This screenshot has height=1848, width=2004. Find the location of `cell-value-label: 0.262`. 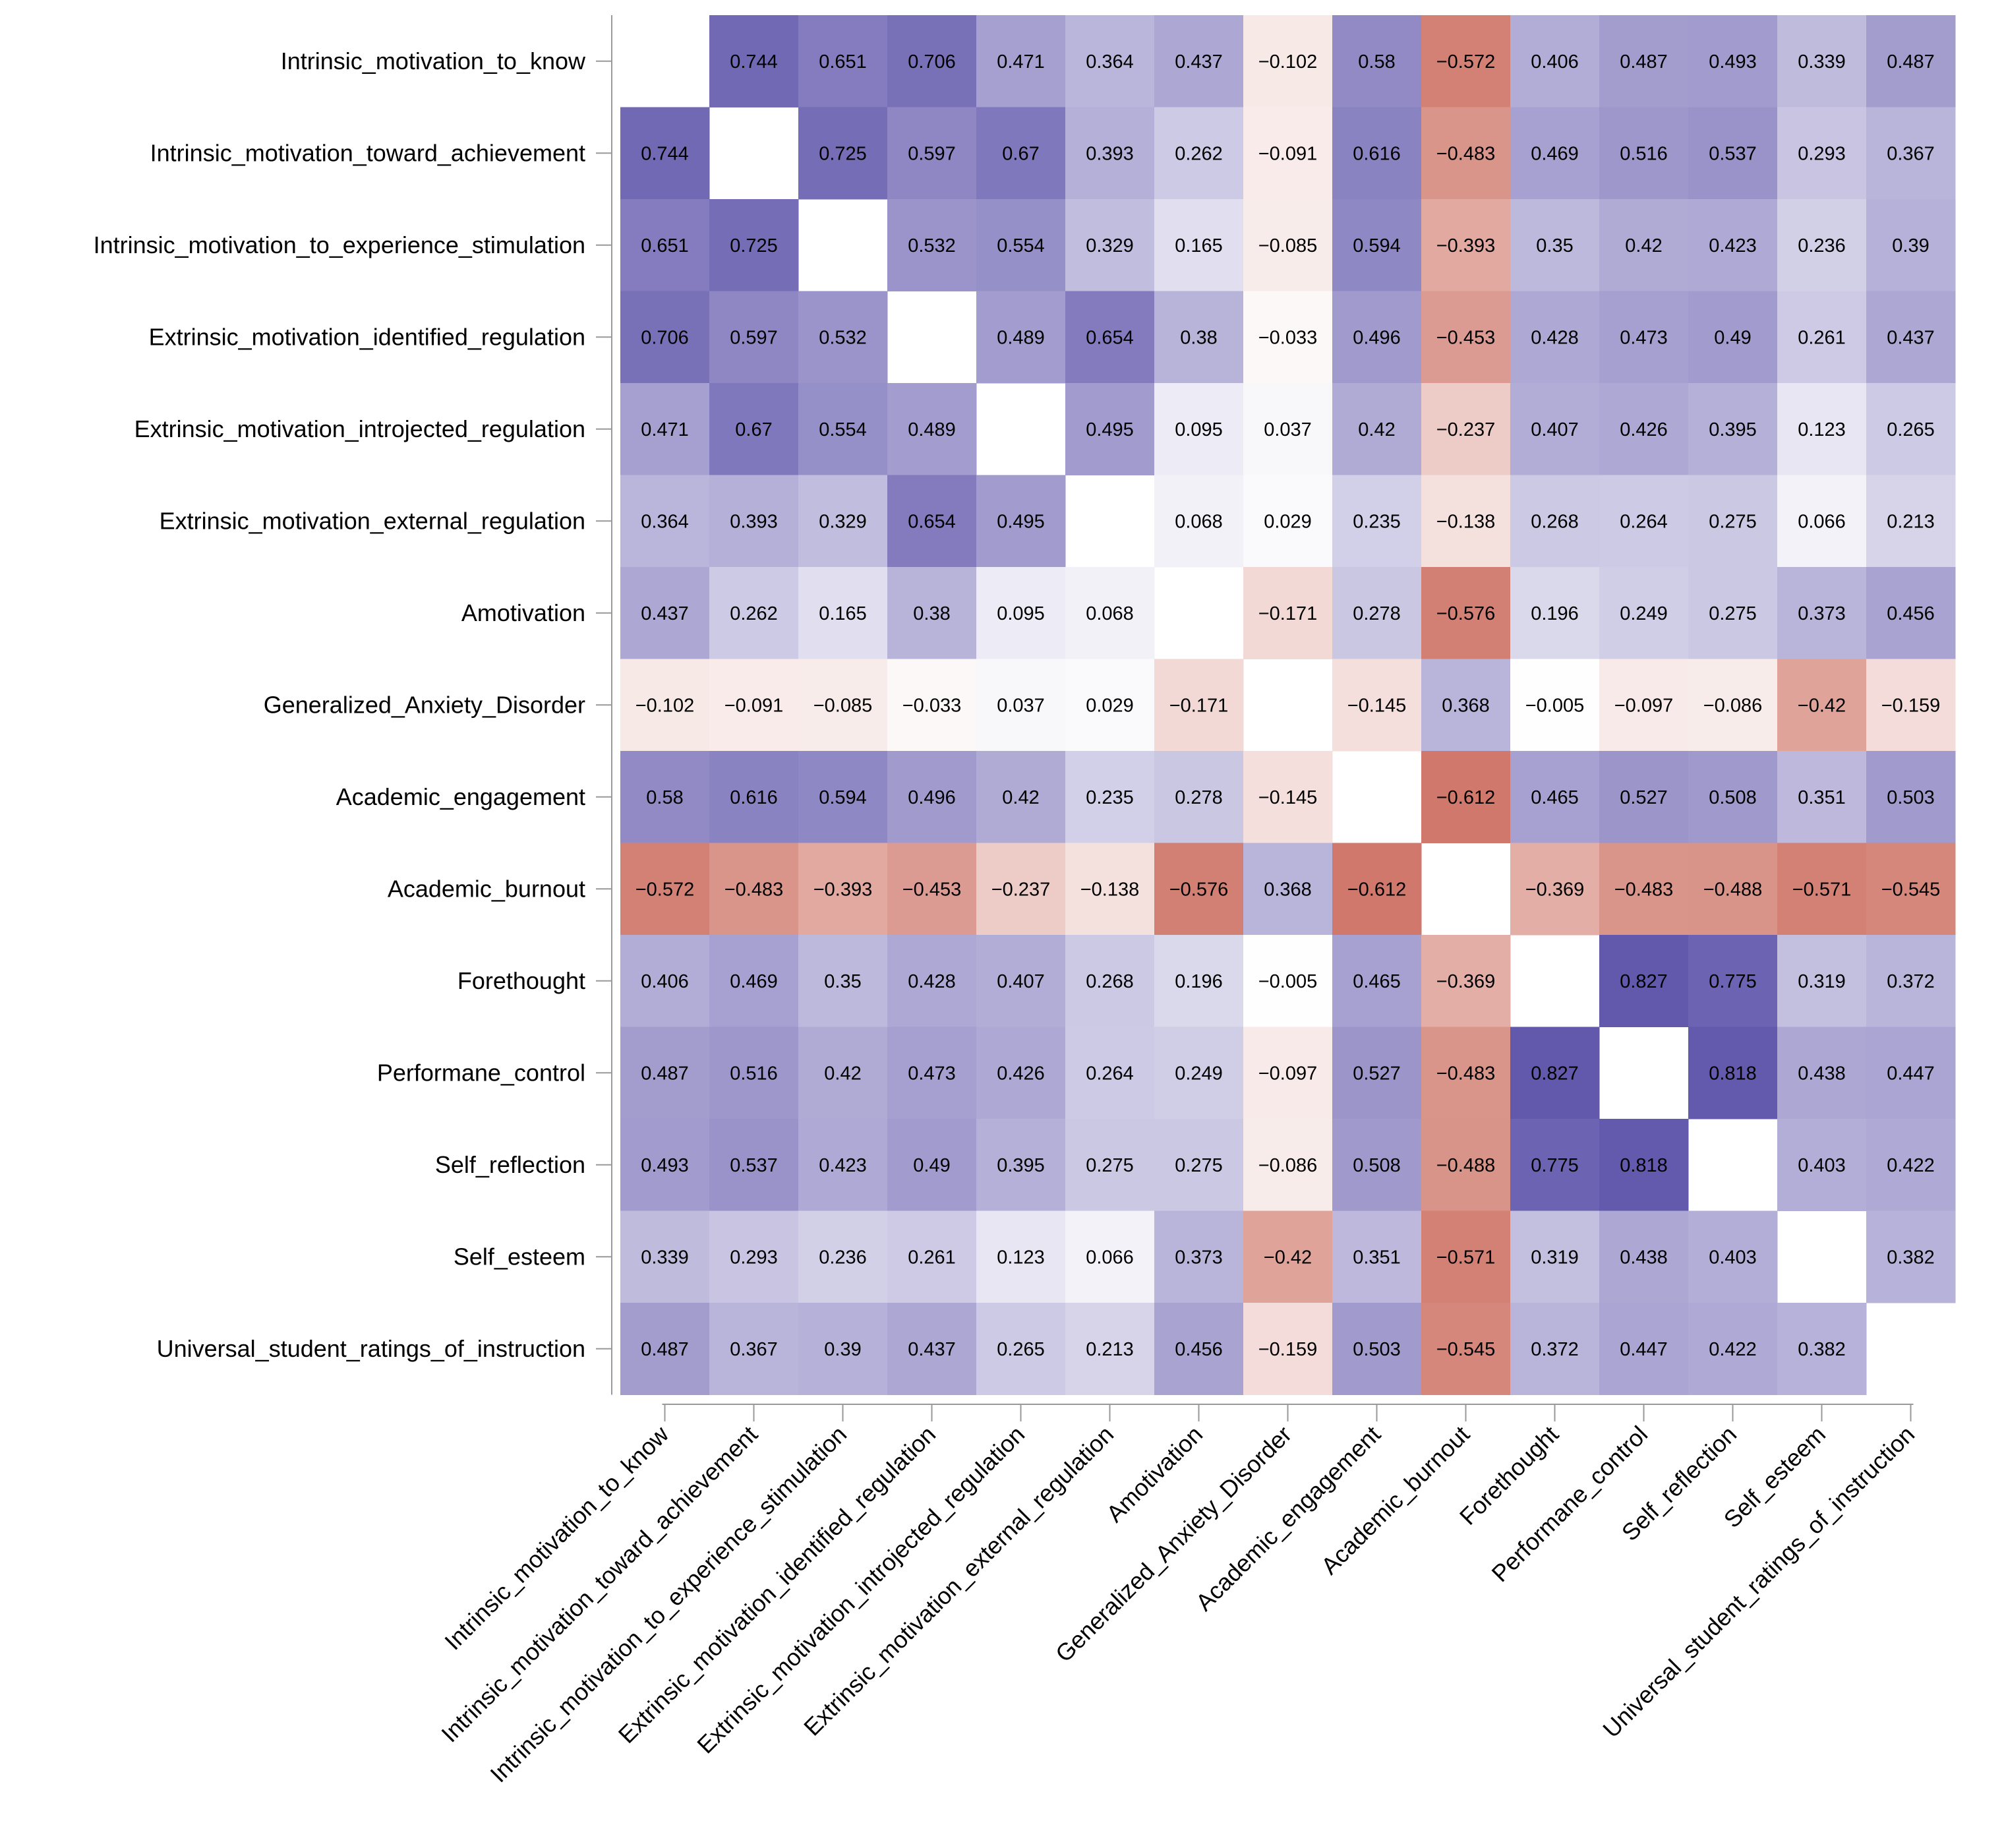

cell-value-label: 0.262 is located at coordinates (1199, 153).